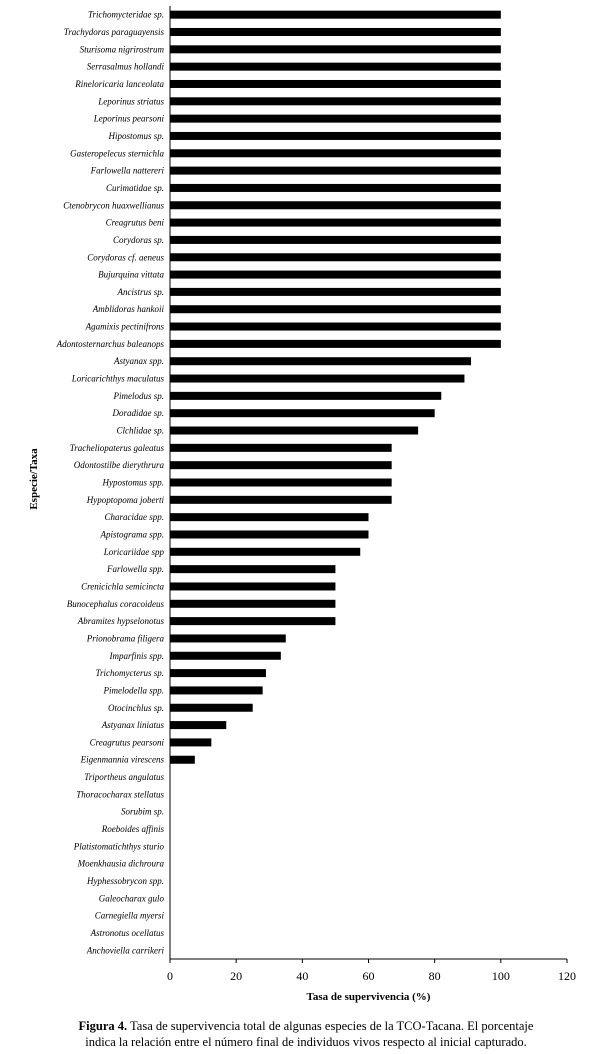 The height and width of the screenshot is (1054, 610). What do you see at coordinates (113, 205) in the screenshot?
I see `category-label: Ctenobrycon huaxwellianus` at bounding box center [113, 205].